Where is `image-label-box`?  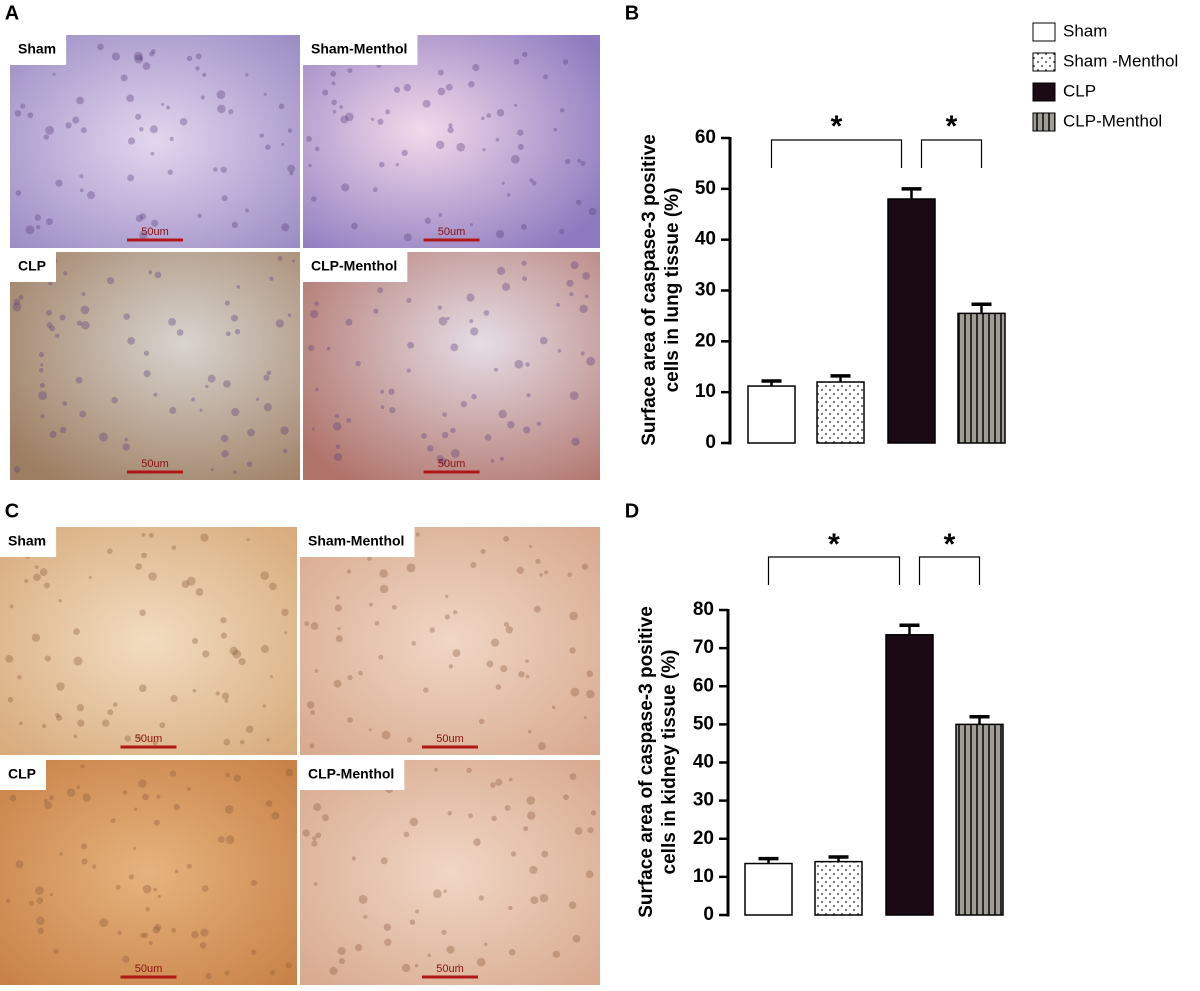
image-label-box is located at coordinates (28, 542).